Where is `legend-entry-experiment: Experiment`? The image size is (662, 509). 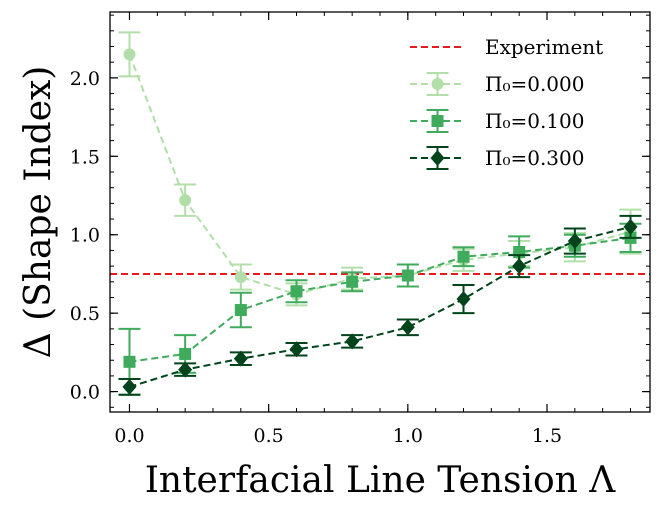 legend-entry-experiment: Experiment is located at coordinates (506, 47).